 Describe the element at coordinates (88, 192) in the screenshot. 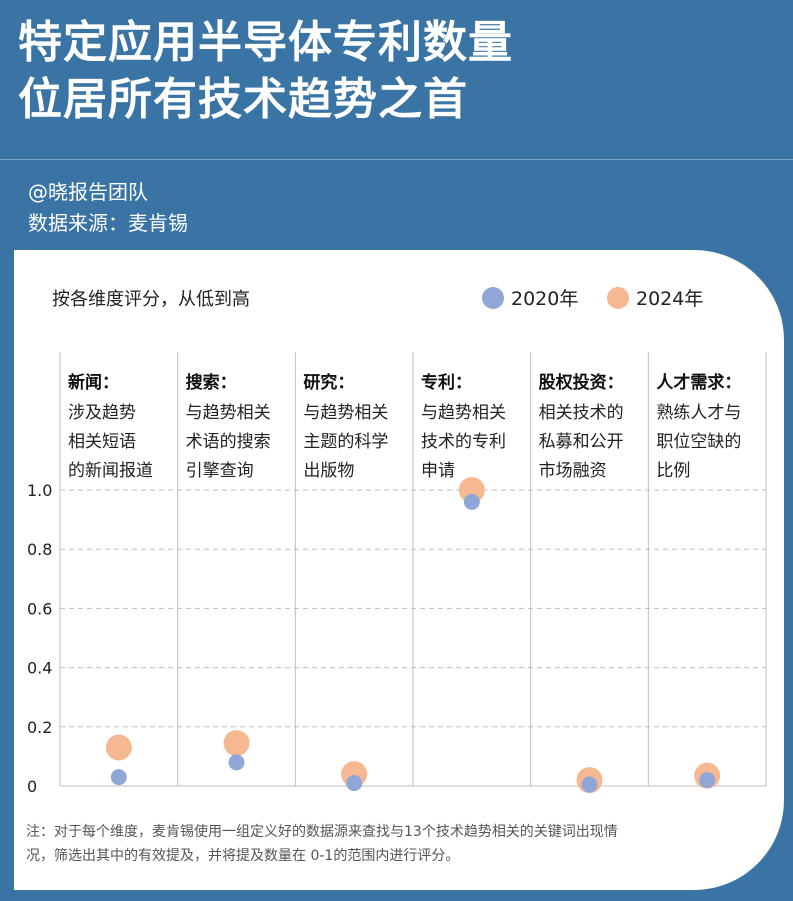

I see `author-label: @晓报告团队` at that location.